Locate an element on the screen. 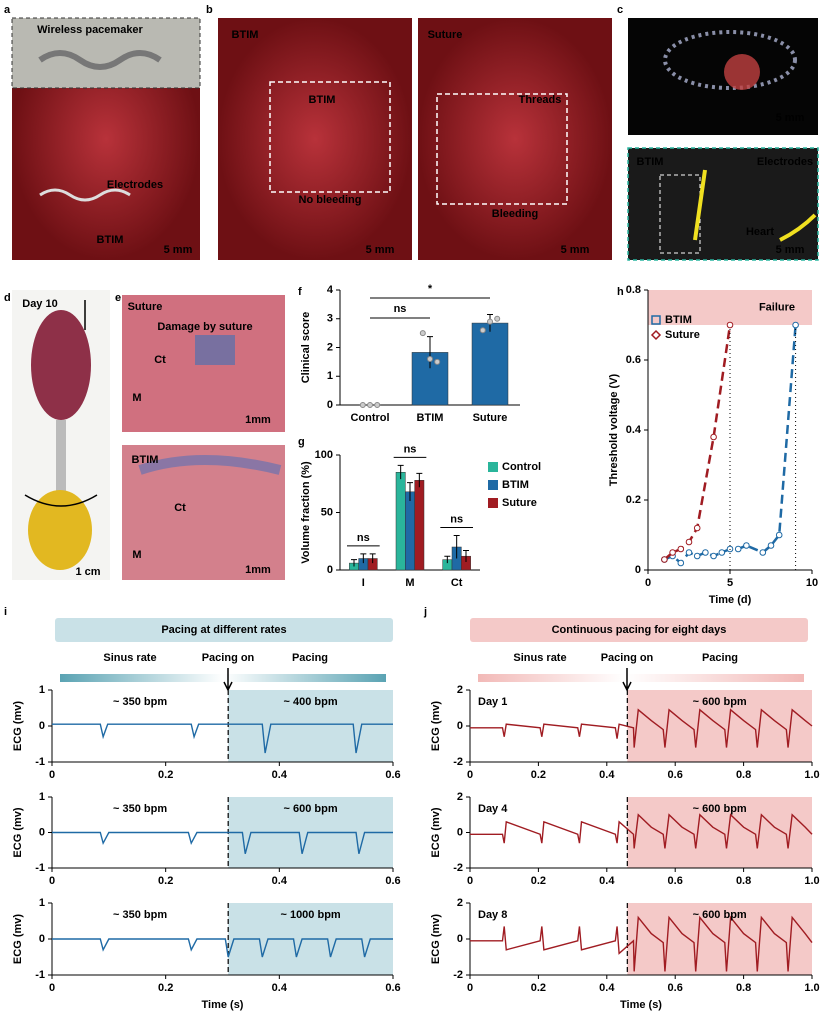 This screenshot has height=1018, width=823. photo-b-btim is located at coordinates (315, 139).